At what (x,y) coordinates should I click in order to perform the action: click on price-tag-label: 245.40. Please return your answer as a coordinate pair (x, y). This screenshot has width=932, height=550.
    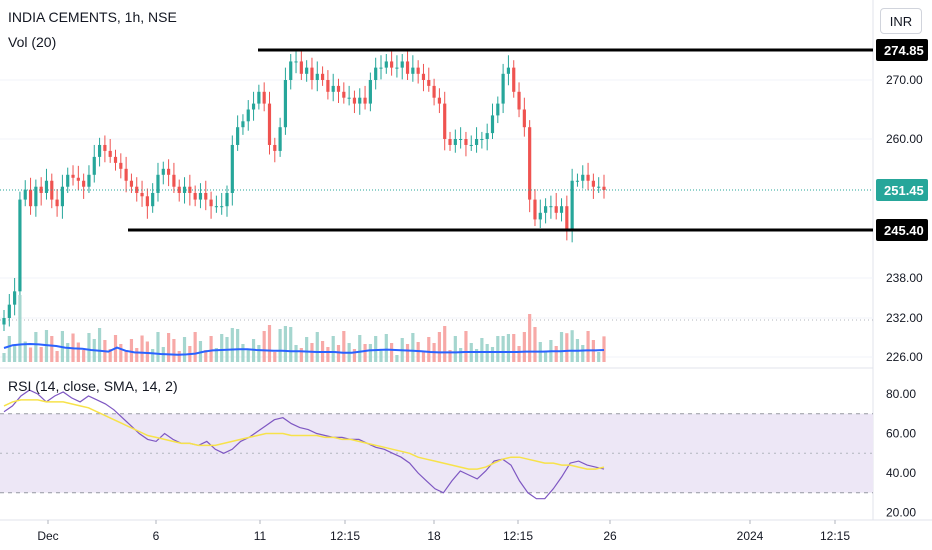
    Looking at the image, I should click on (904, 230).